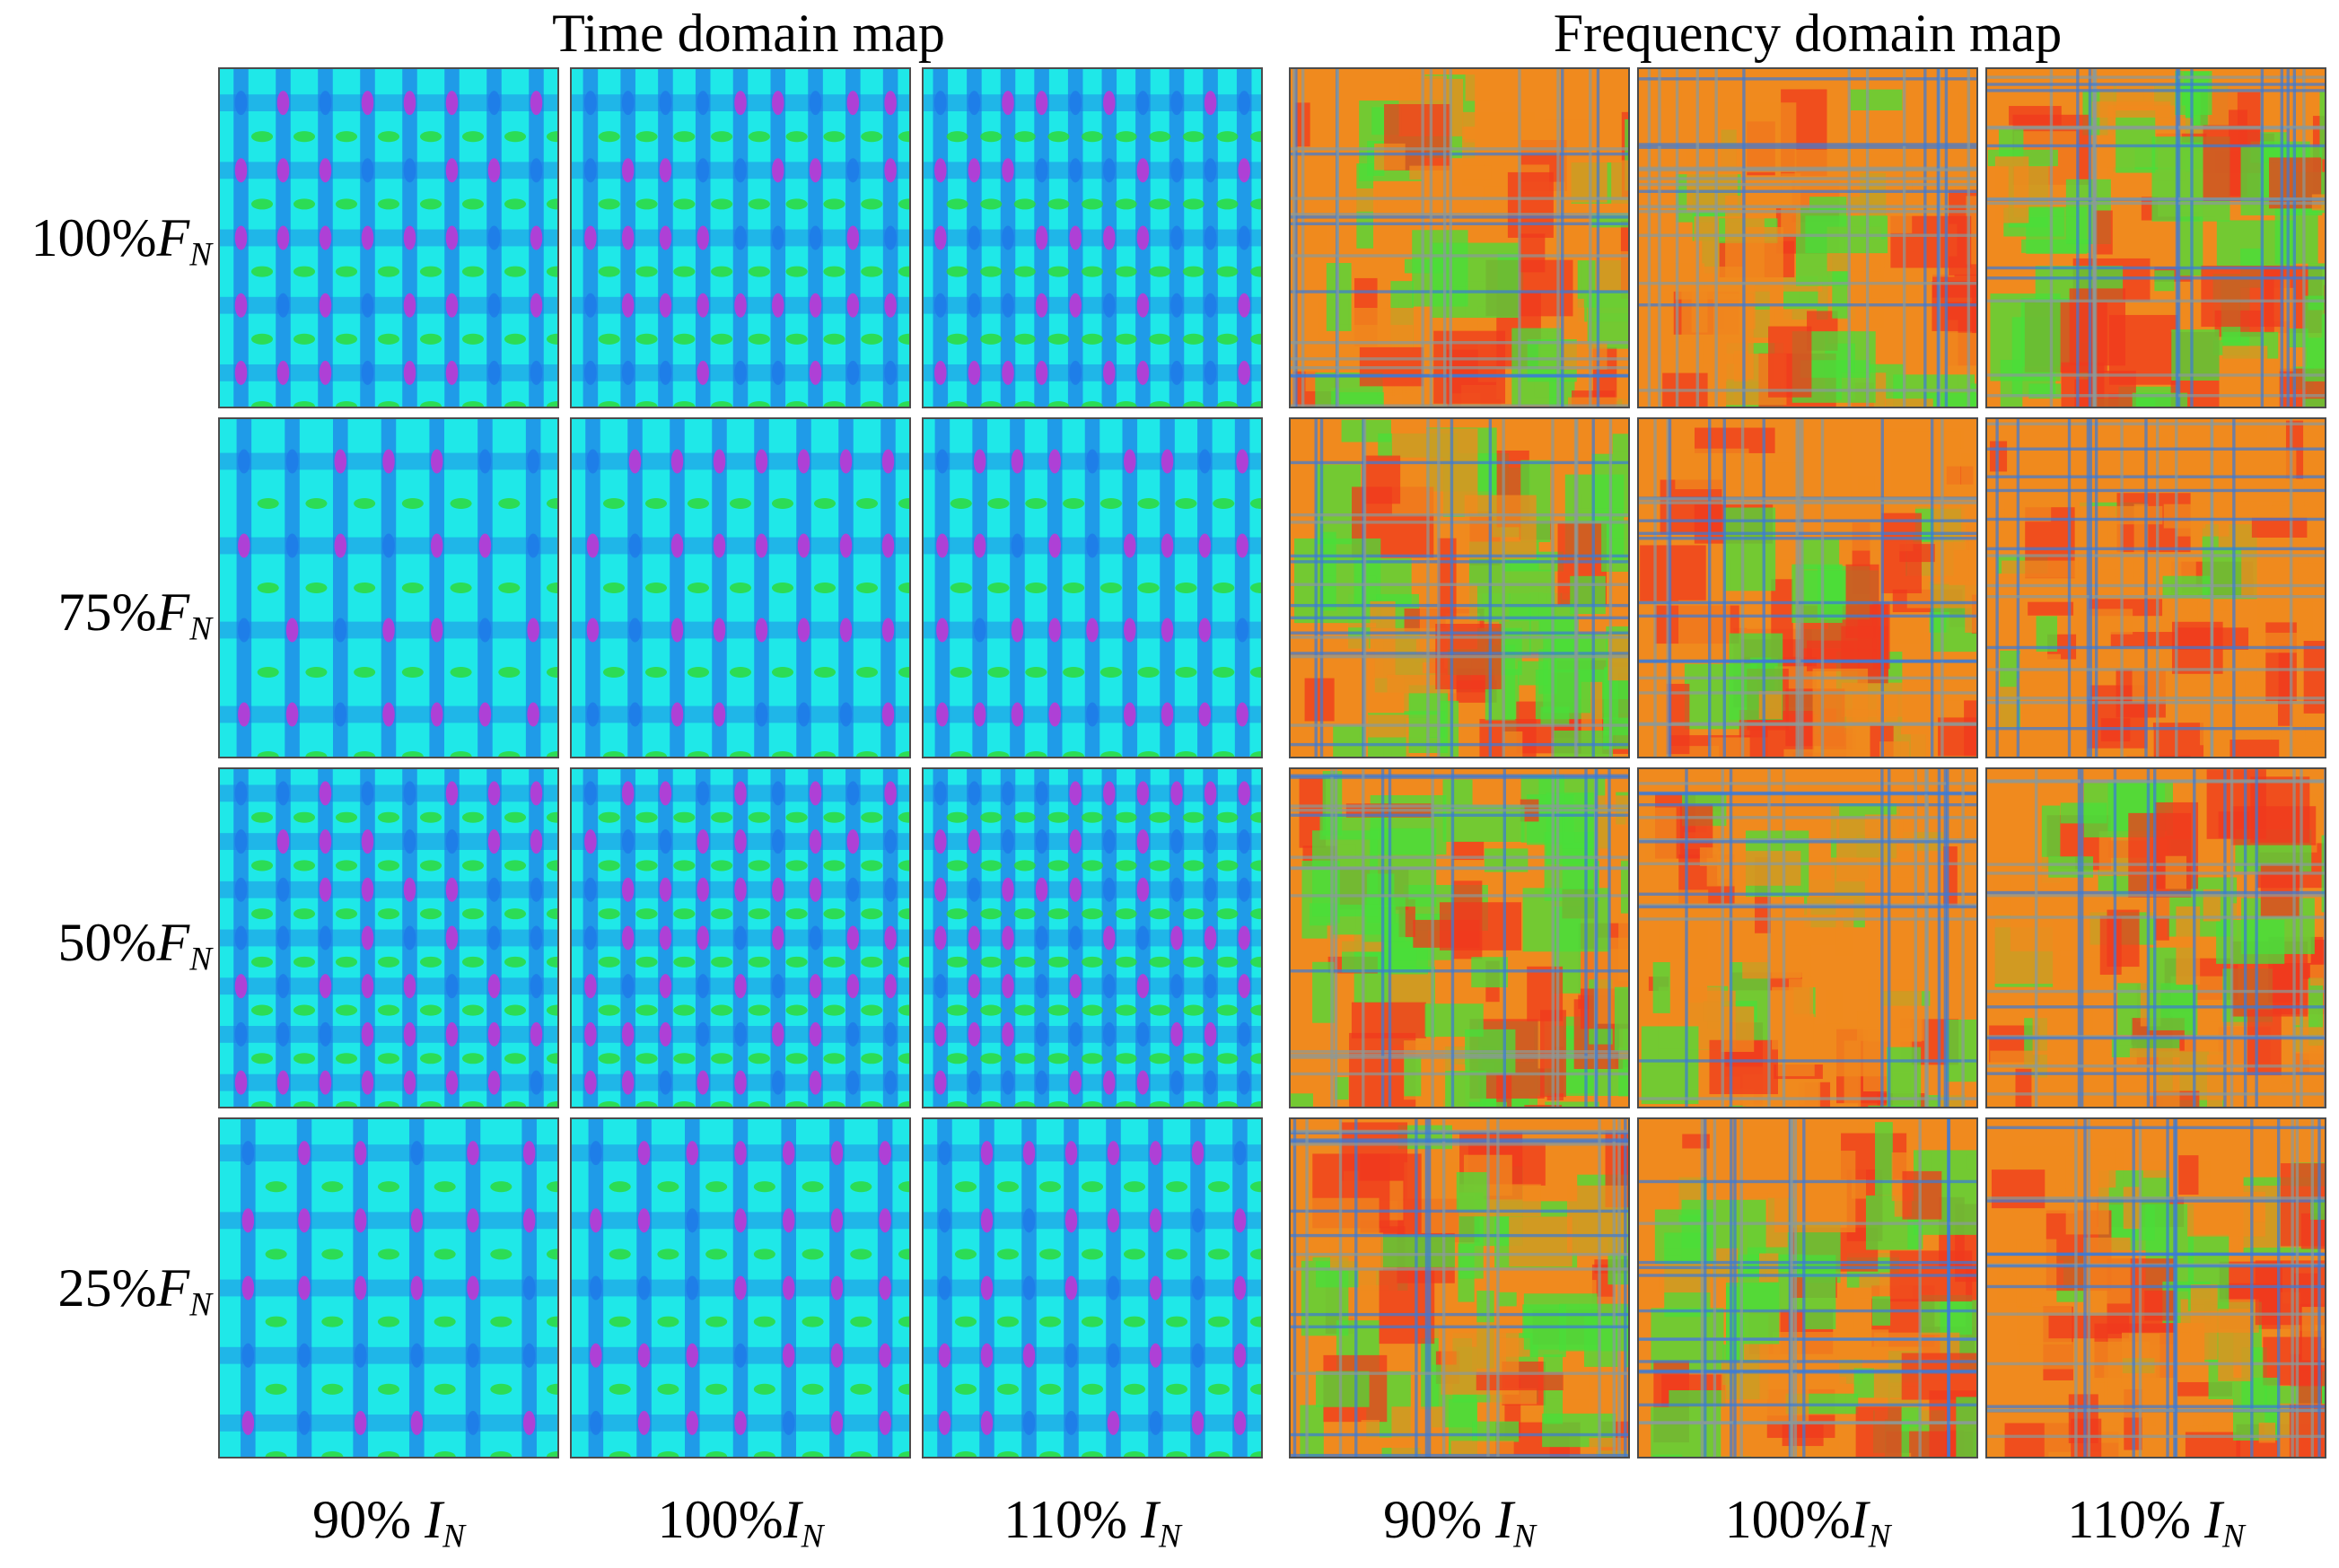 This screenshot has width=2339, height=1568. I want to click on freq-map-25fn-110in, so click(2155, 1288).